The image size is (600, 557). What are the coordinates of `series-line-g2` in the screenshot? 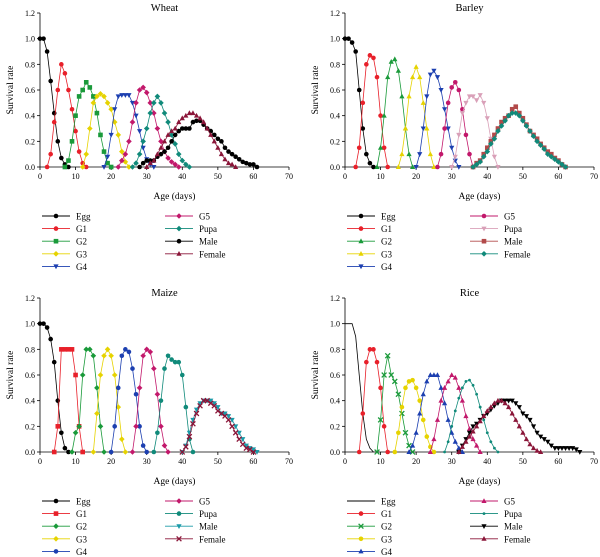 It's located at (88, 400).